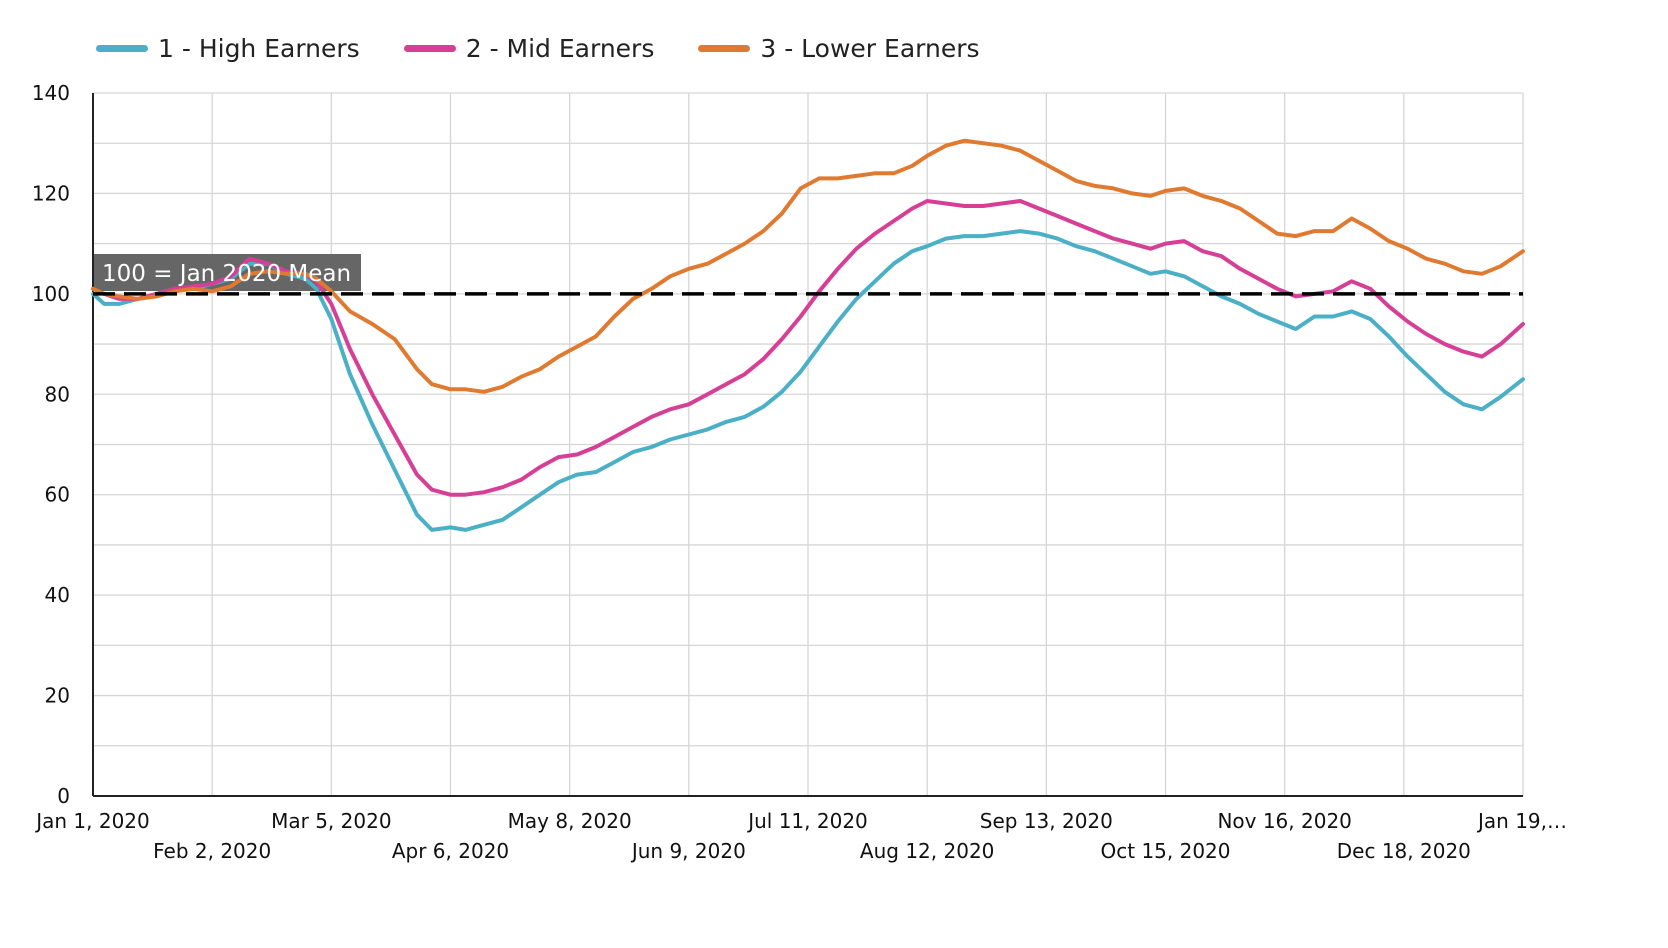  I want to click on legend-item: 1 - High Earners, so click(228, 48).